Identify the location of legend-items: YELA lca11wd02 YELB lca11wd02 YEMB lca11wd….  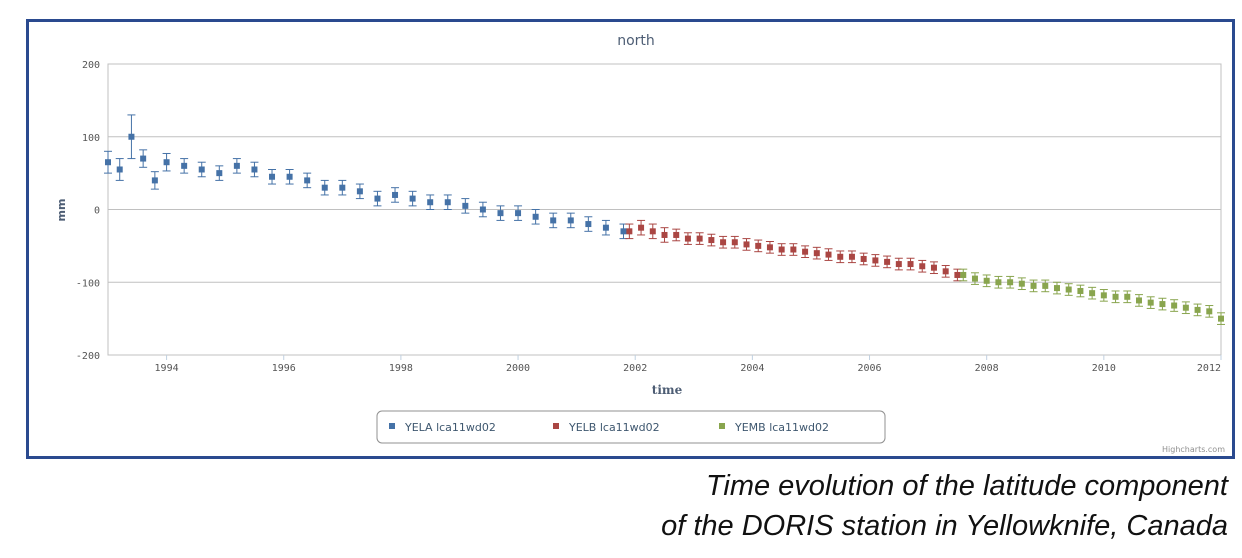
(609, 427).